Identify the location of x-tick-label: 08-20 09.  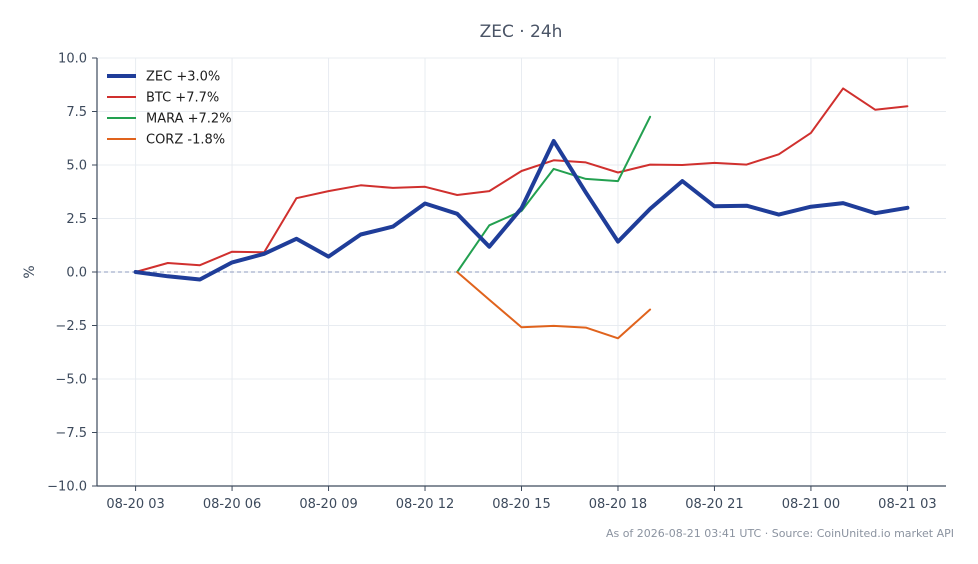
(328, 504).